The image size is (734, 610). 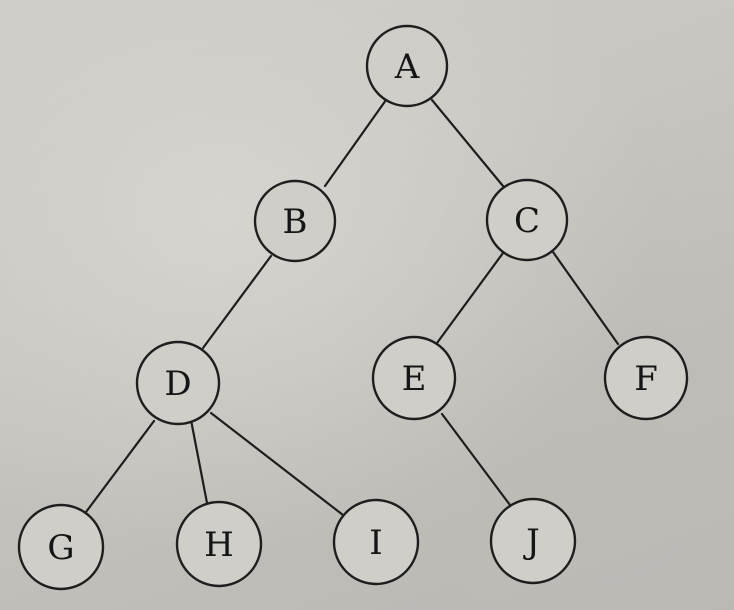 I want to click on node-label: E, so click(x=414, y=379).